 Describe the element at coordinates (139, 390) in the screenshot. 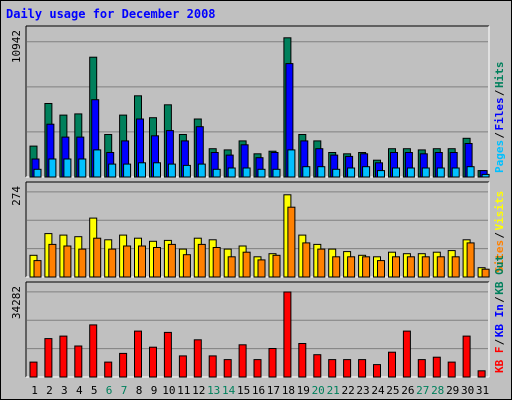

I see `day-label-8: 8` at that location.